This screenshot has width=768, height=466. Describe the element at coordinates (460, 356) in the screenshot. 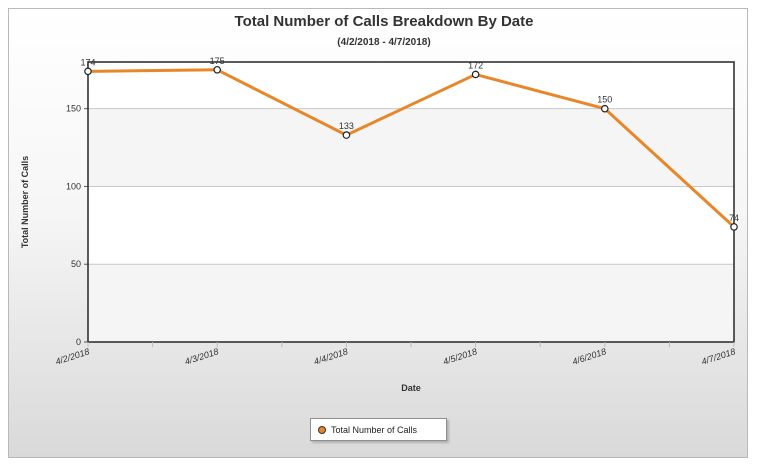

I see `x-tick-label: 4/5/2018` at that location.